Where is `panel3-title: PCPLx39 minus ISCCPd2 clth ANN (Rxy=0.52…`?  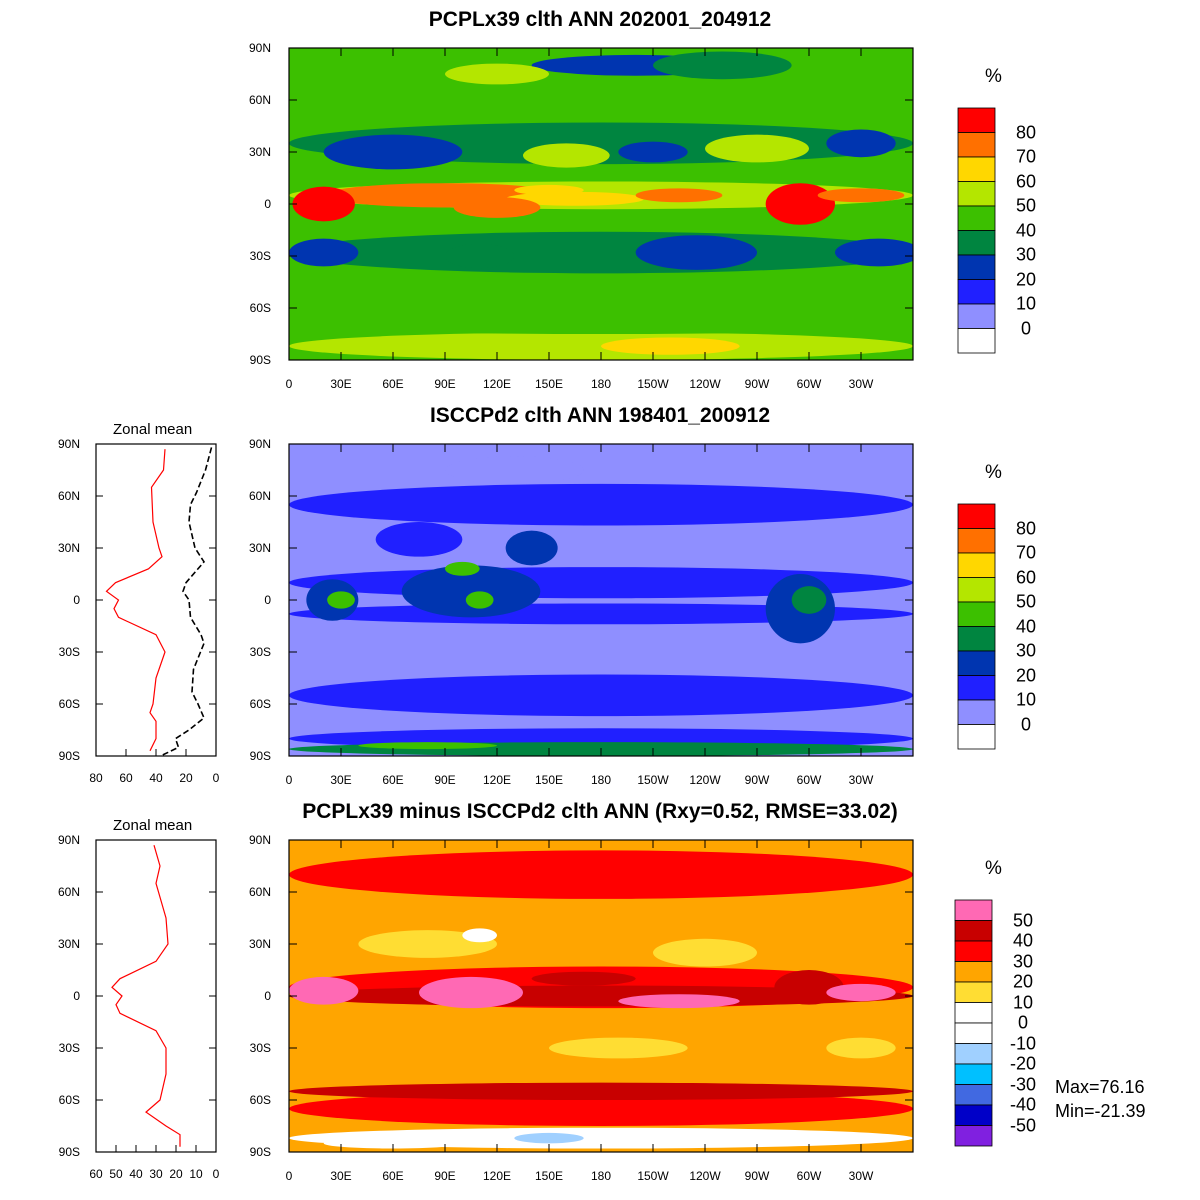
panel3-title: PCPLx39 minus ISCCPd2 clth ANN (Rxy=0.52… is located at coordinates (600, 811).